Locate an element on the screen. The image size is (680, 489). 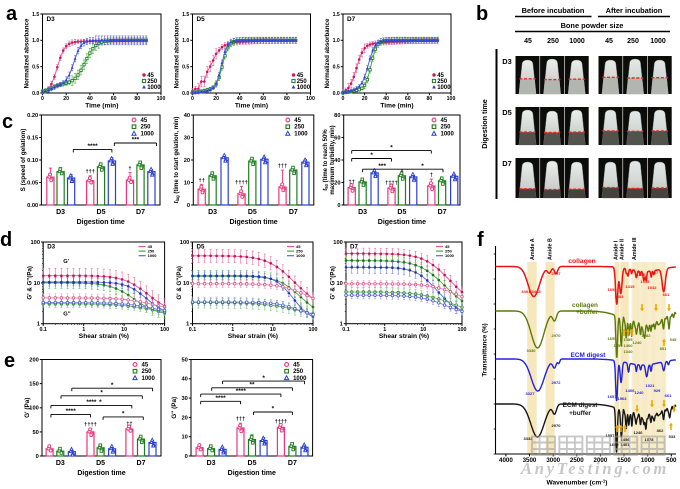
svg-text: a is located at coordinates (12, 14).